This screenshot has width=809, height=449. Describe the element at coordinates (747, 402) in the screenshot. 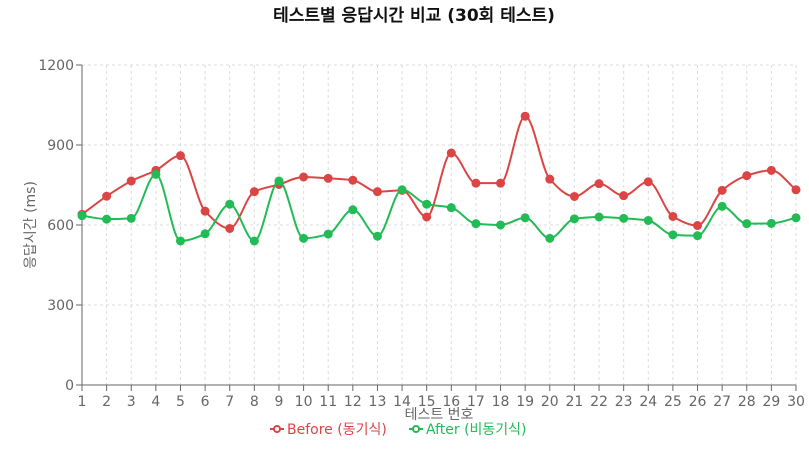

I see `x-tick-label: 28` at that location.